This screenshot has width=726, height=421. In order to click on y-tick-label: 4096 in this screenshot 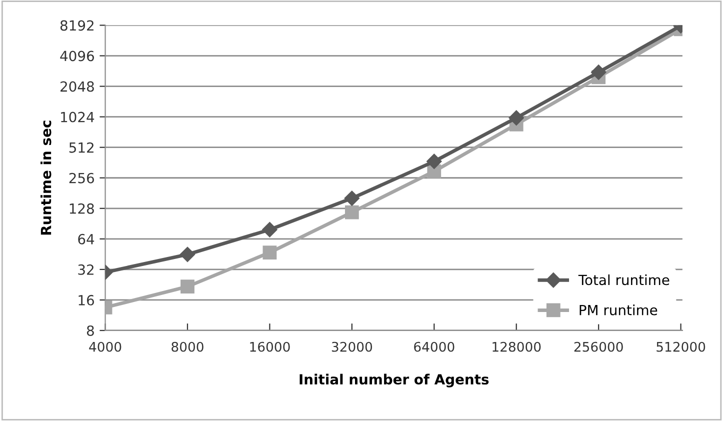, I will do `click(77, 56)`.